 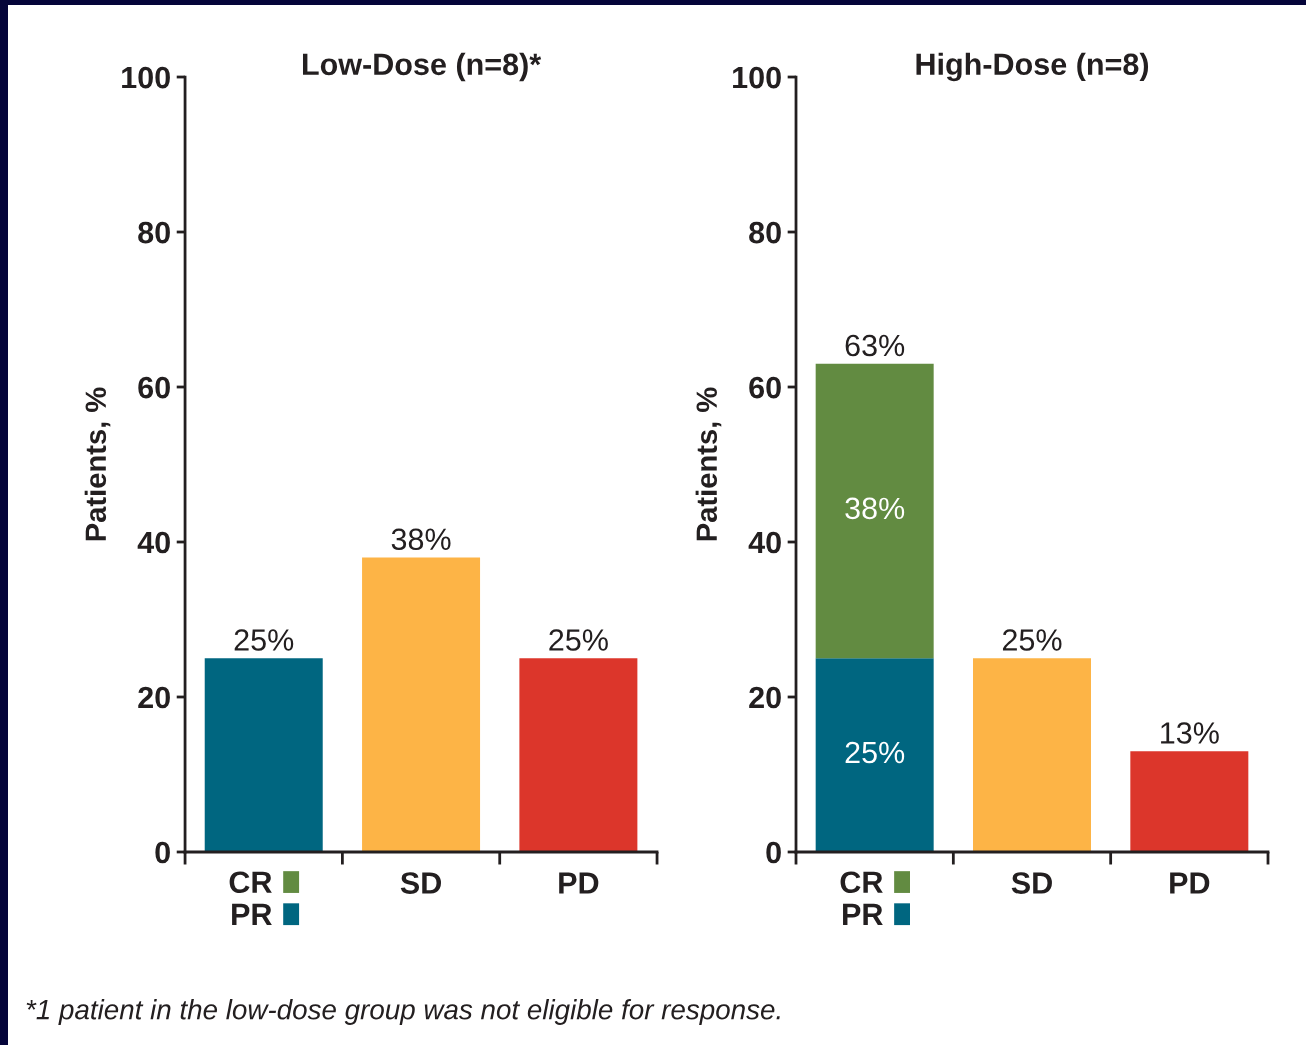 What do you see at coordinates (1032, 67) in the screenshot?
I see `chart-title: High-Dose (n=8)` at bounding box center [1032, 67].